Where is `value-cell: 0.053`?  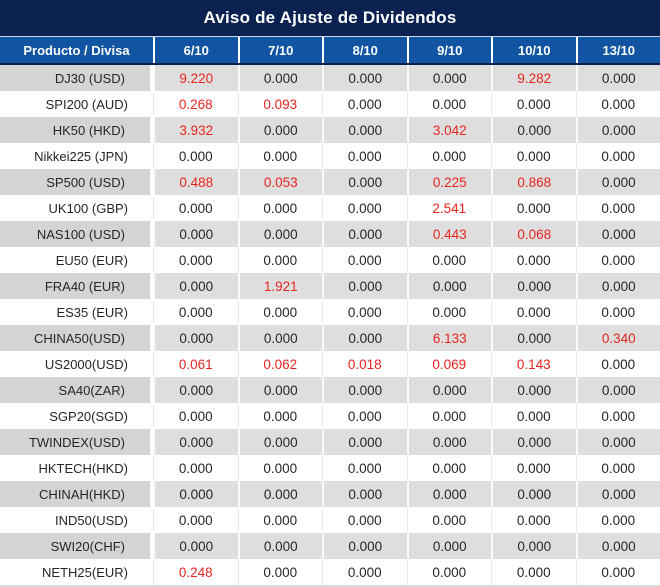 value-cell: 0.053 is located at coordinates (279, 182).